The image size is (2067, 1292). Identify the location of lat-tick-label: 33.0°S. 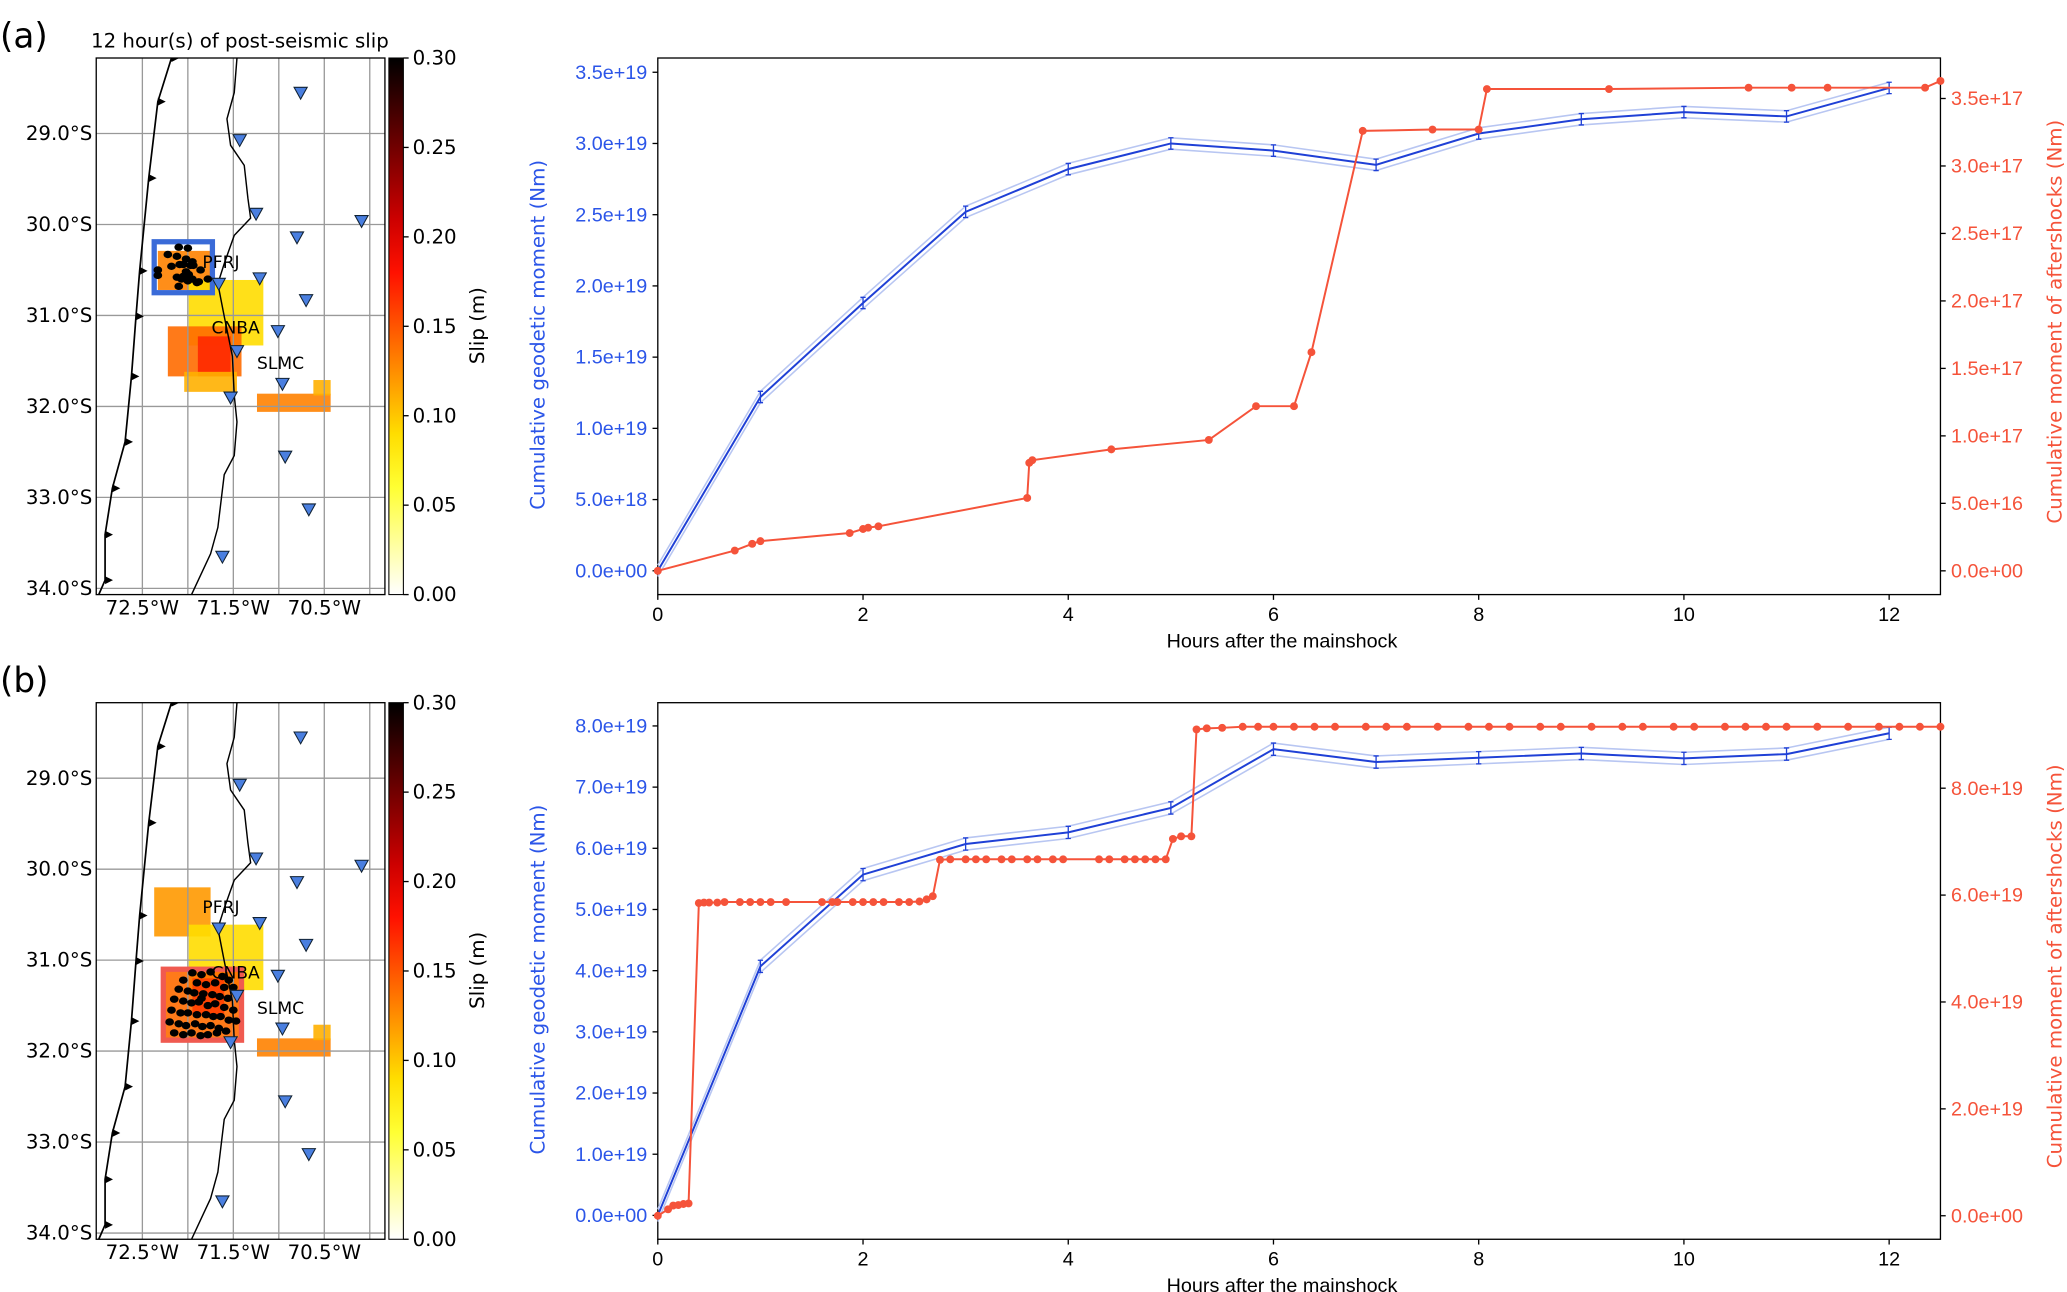
(59, 497).